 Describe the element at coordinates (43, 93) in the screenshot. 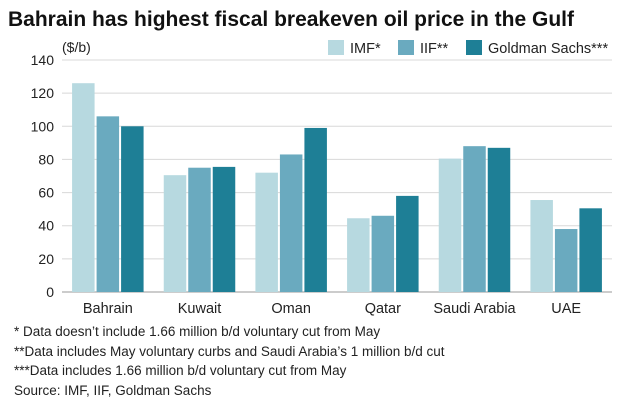

I see `y-tick-label: 120` at that location.